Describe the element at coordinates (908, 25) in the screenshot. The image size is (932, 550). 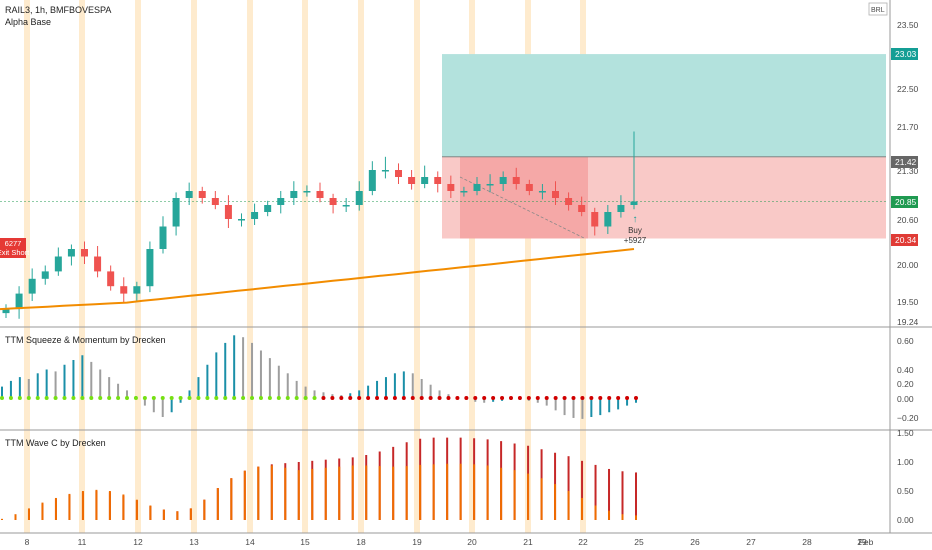
I see `price-tick: 23.50` at that location.